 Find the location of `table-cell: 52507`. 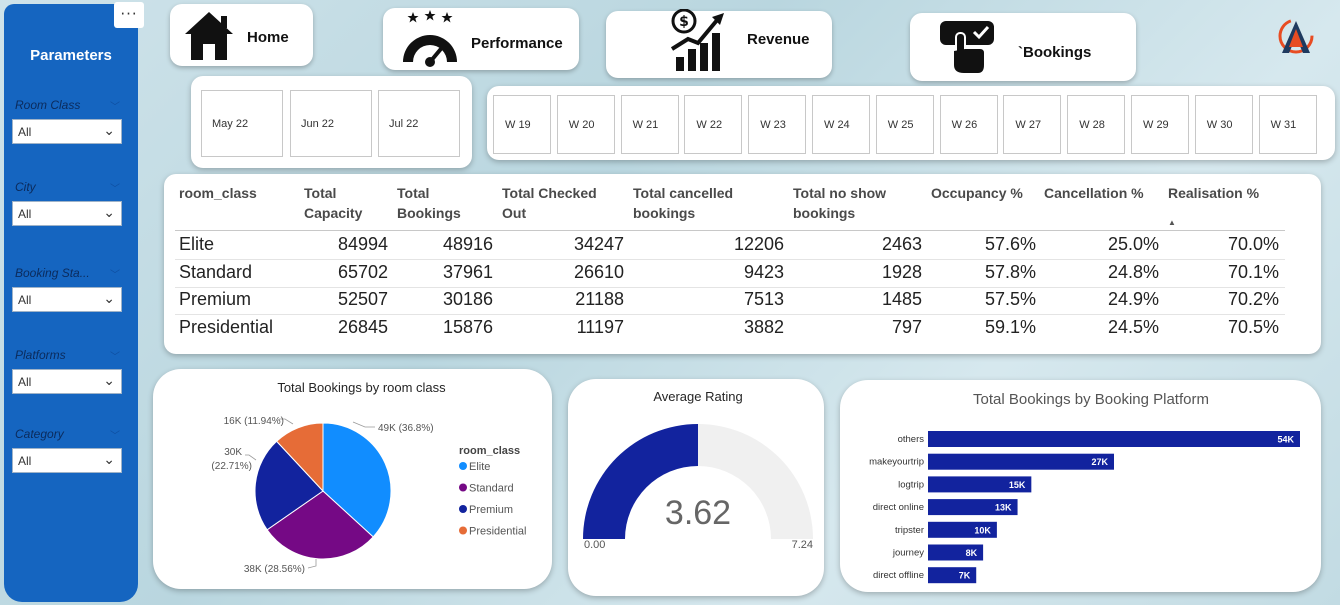

table-cell: 52507 is located at coordinates (362, 299).